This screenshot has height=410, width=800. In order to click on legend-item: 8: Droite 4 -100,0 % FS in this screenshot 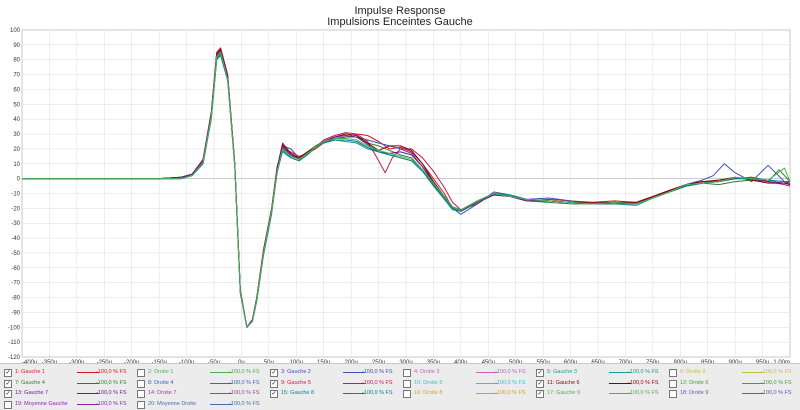, I will do `click(202, 383)`.